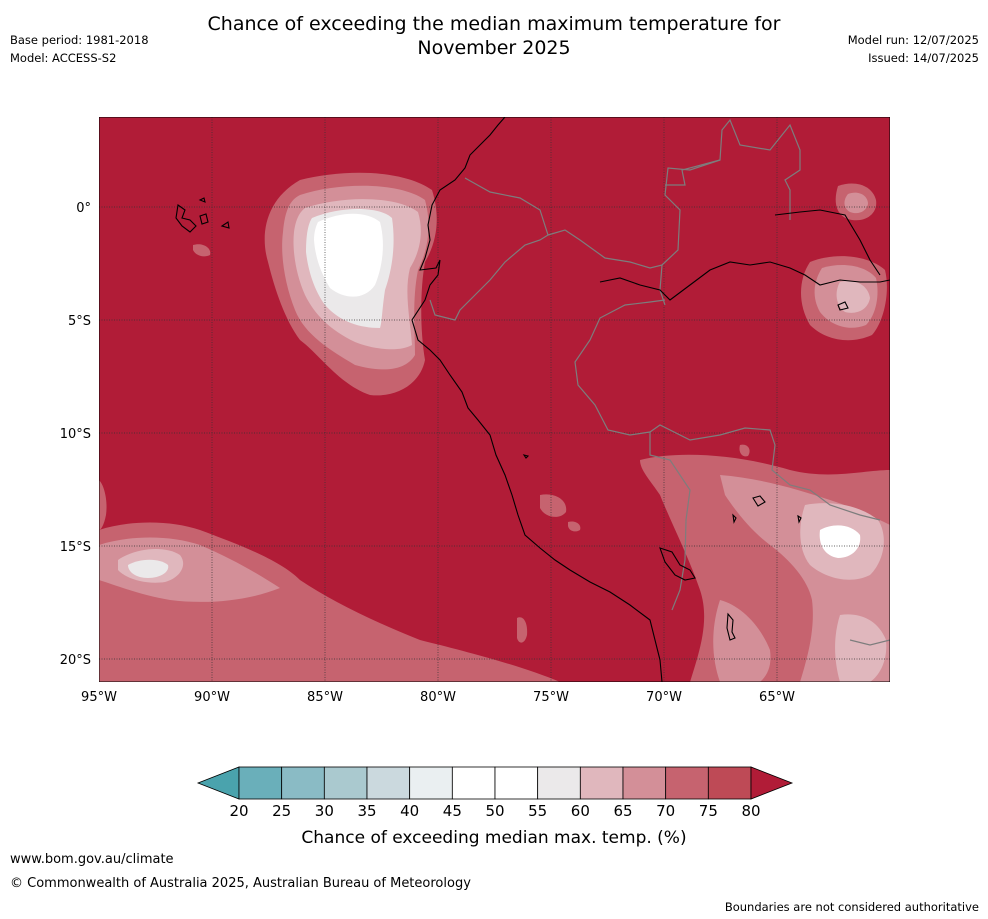 The height and width of the screenshot is (919, 988). I want to click on colorbar-tick-label: 50, so click(494, 811).